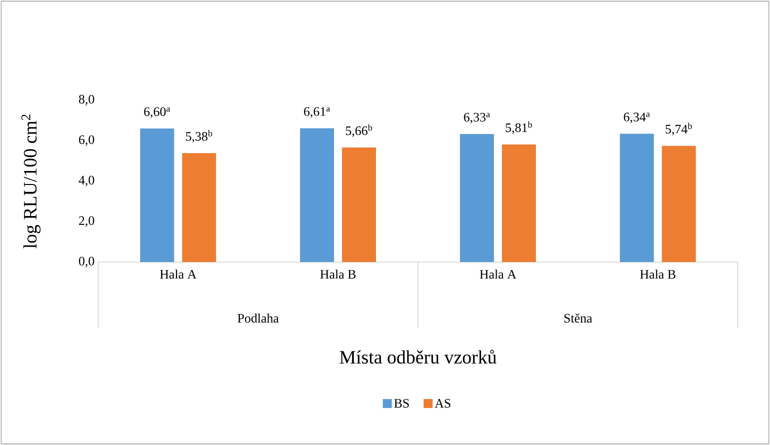 Image resolution: width=770 pixels, height=445 pixels. What do you see at coordinates (157, 112) in the screenshot?
I see `data-label: 6,60$^{a}$` at bounding box center [157, 112].